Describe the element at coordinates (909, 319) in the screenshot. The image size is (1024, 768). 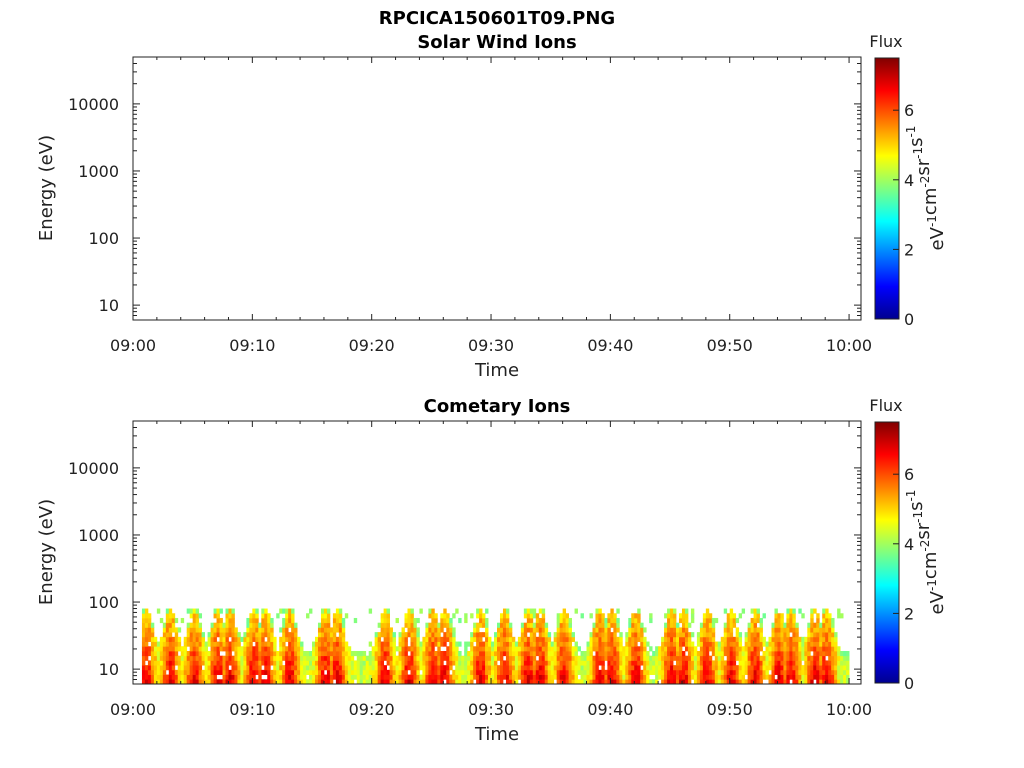
I see `colorbar-tick-label: 0` at that location.